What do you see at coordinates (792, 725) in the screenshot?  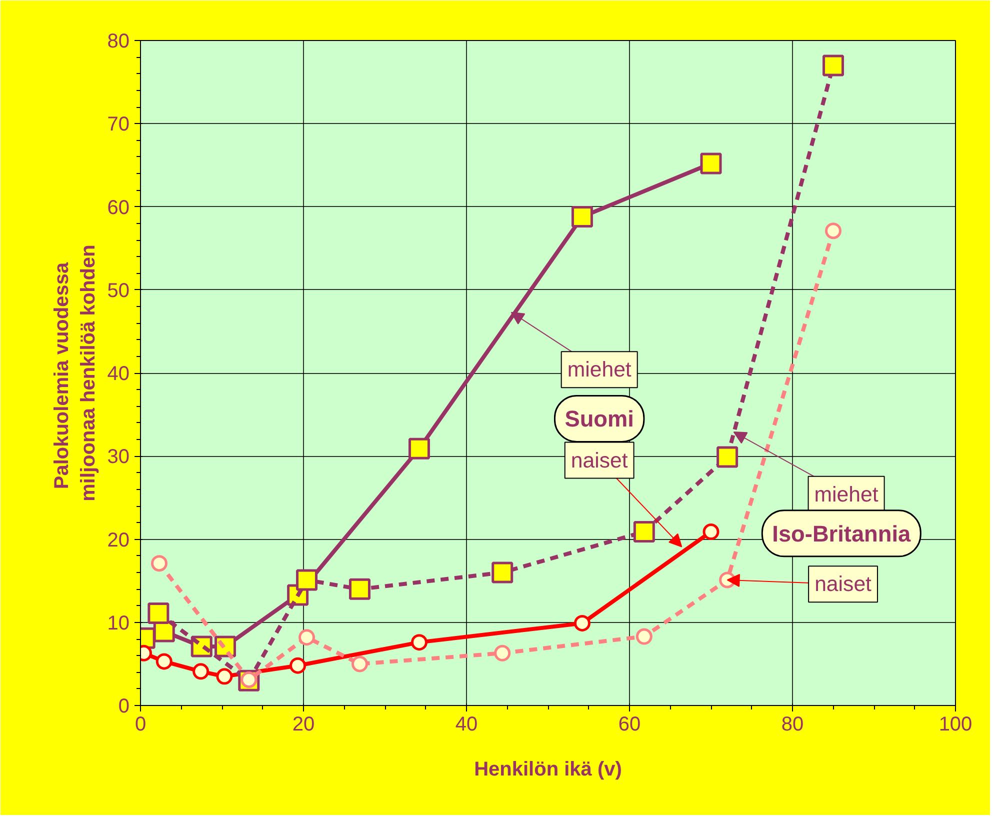 I see `x-tick-label: 80` at bounding box center [792, 725].